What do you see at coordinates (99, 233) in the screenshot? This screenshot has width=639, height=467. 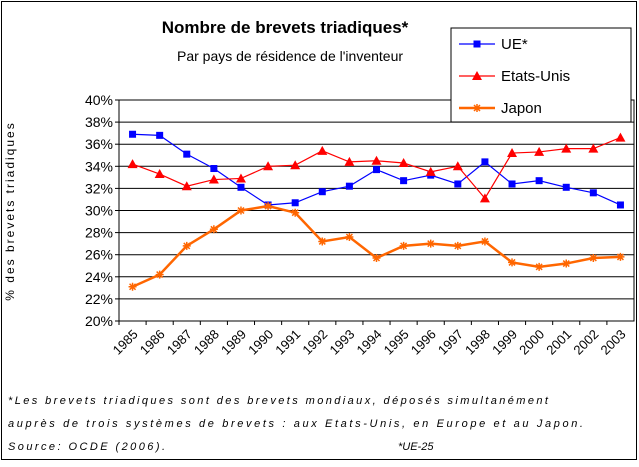 I see `y-tick-label: 28%` at bounding box center [99, 233].